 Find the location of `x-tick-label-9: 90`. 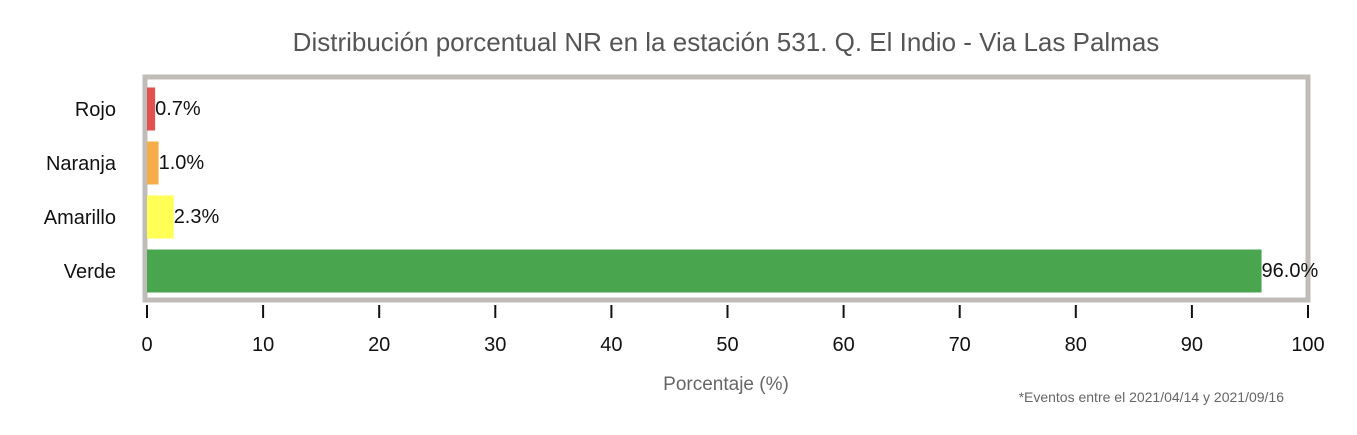

x-tick-label-9: 90 is located at coordinates (1192, 345).